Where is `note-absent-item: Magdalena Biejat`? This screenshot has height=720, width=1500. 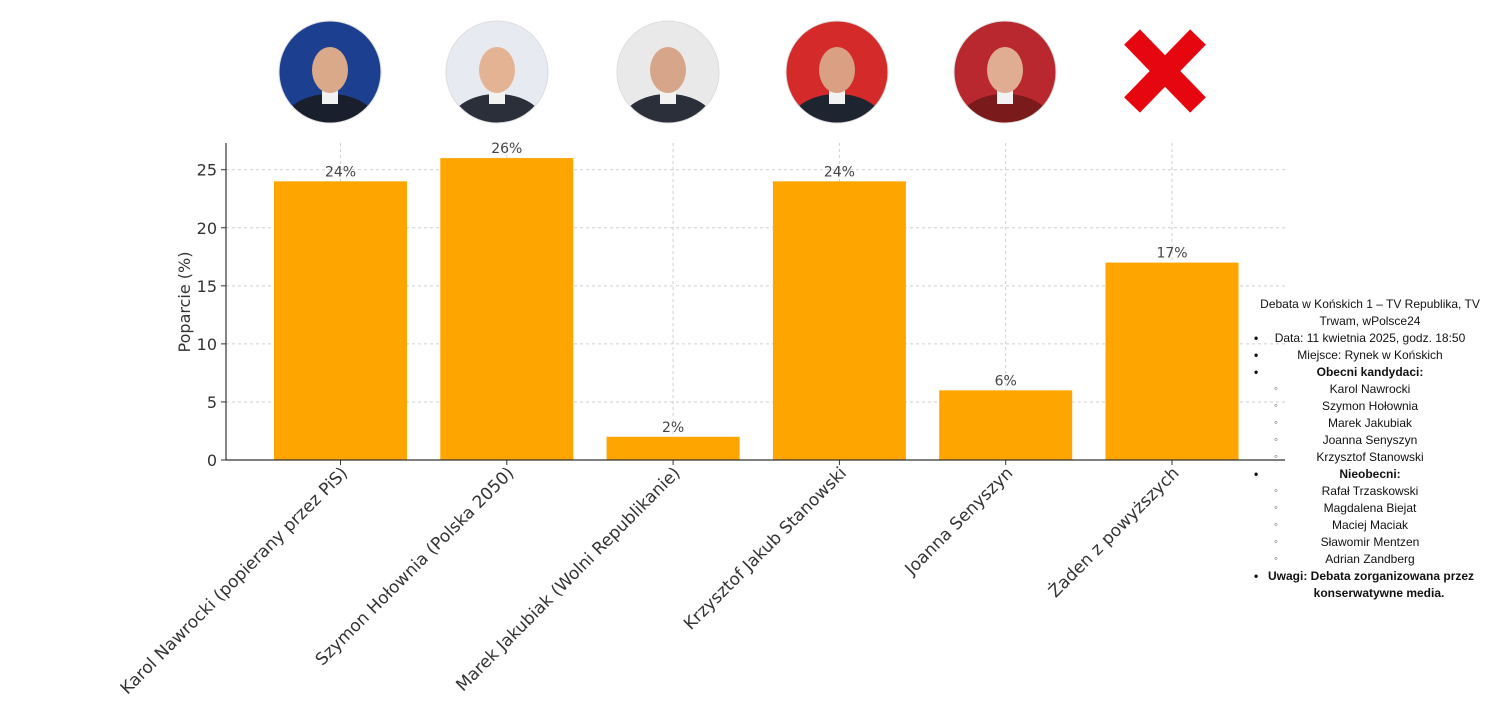
note-absent-item: Magdalena Biejat is located at coordinates (1370, 508).